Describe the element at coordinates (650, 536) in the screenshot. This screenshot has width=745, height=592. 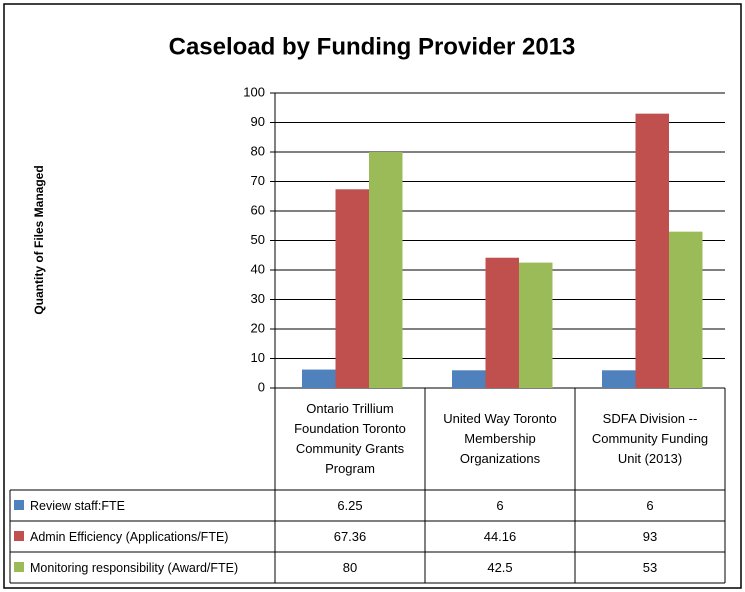
I see `table-value: 93` at that location.